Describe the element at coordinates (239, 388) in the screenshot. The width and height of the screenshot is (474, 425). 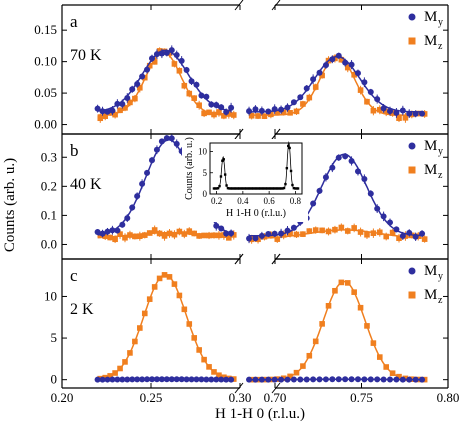
I see `axis-break-mark` at that location.